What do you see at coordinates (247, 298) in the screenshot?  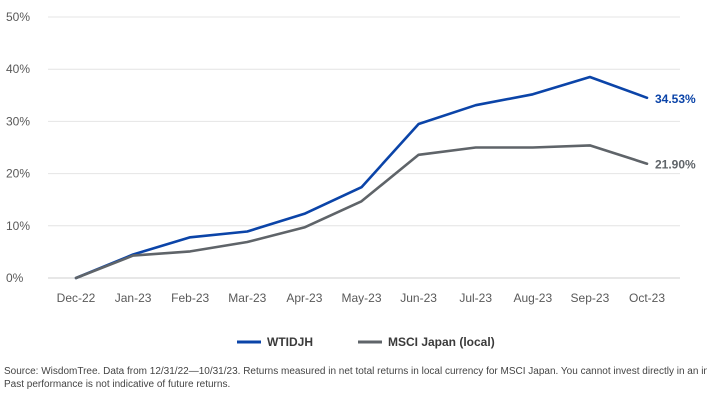 I see `x-tick-label: Mar-23` at bounding box center [247, 298].